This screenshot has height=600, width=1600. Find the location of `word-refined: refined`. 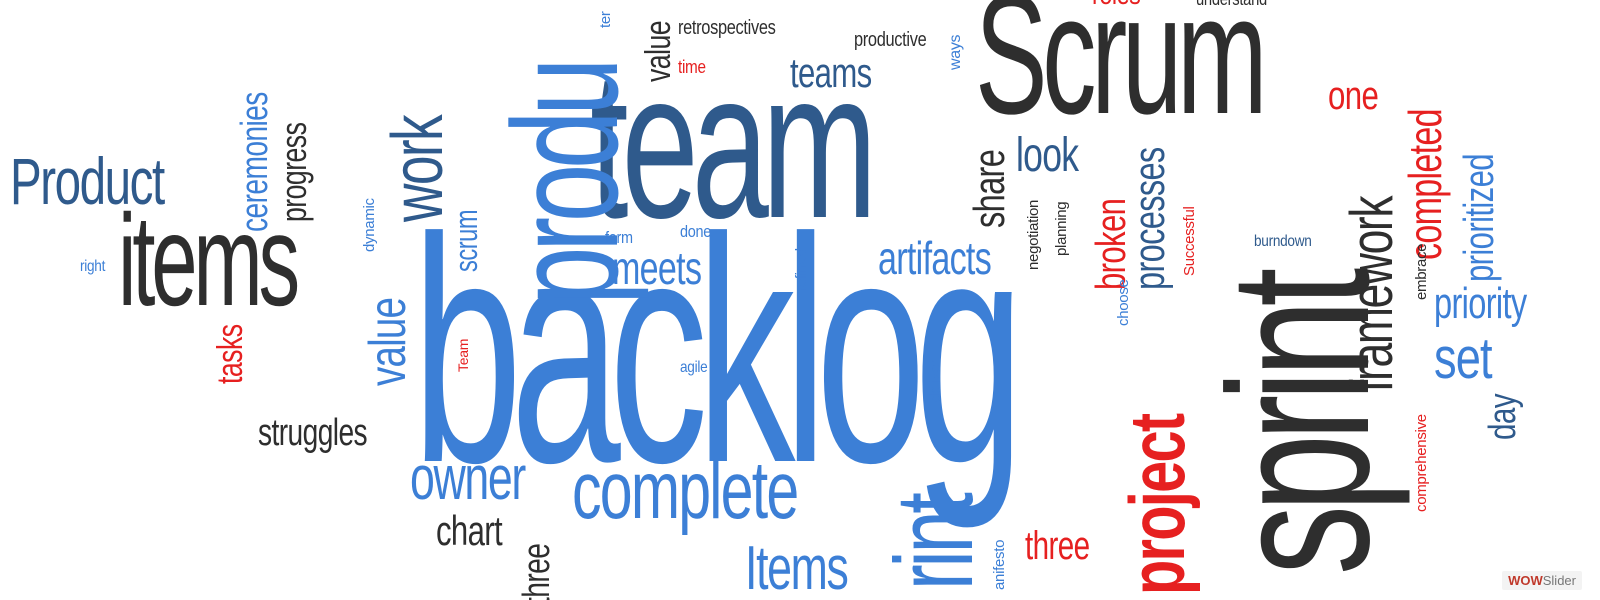

word-refined: refined is located at coordinates (801, 270).